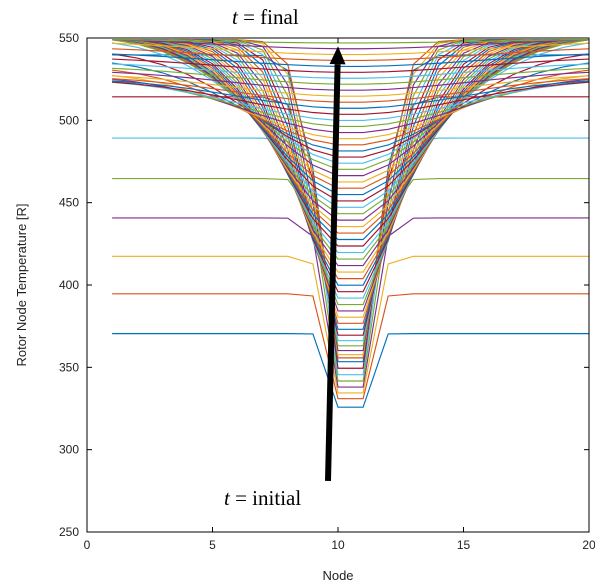  I want to click on y-tick-label-450: 450, so click(69, 203).